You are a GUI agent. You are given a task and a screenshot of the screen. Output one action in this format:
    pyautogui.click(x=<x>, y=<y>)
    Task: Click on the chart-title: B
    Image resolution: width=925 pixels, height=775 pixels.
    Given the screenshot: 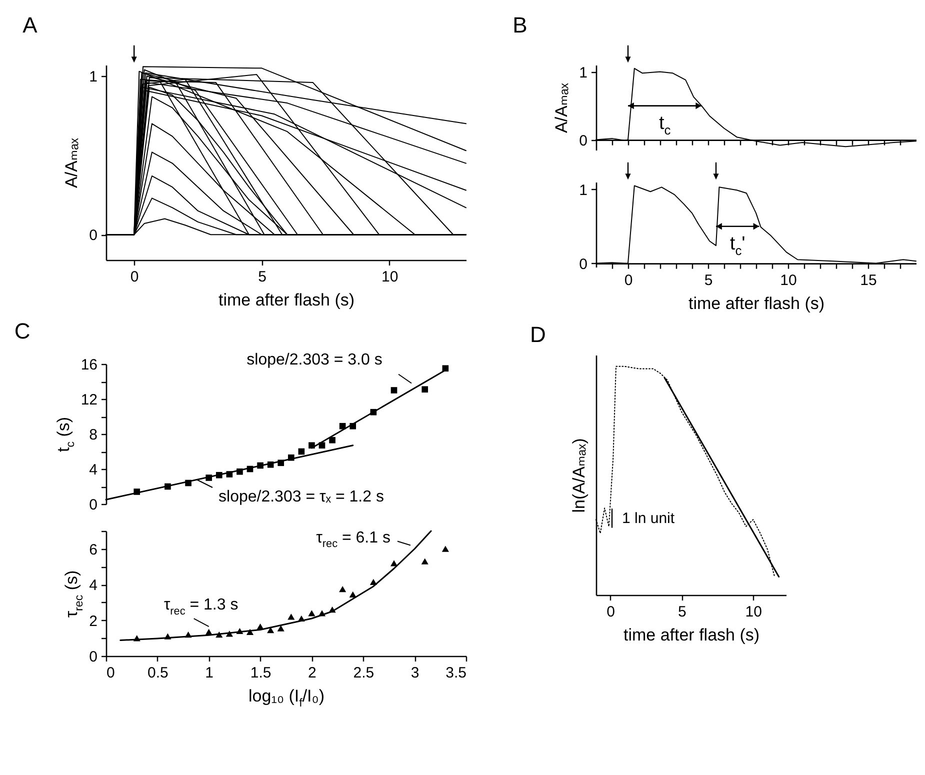 What is the action you would take?
    pyautogui.click(x=520, y=25)
    